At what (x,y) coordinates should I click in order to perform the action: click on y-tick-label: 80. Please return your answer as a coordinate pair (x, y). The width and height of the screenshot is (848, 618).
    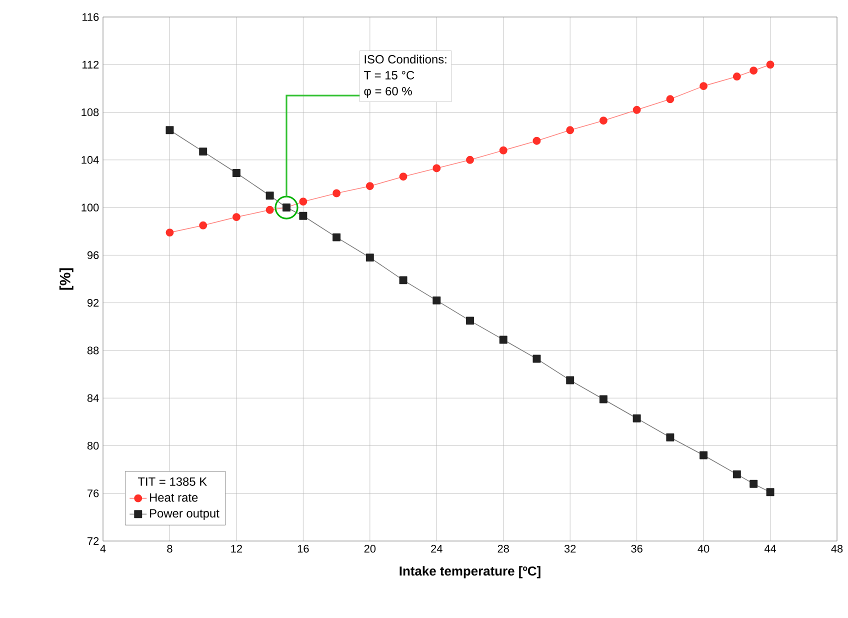
    Looking at the image, I should click on (93, 446).